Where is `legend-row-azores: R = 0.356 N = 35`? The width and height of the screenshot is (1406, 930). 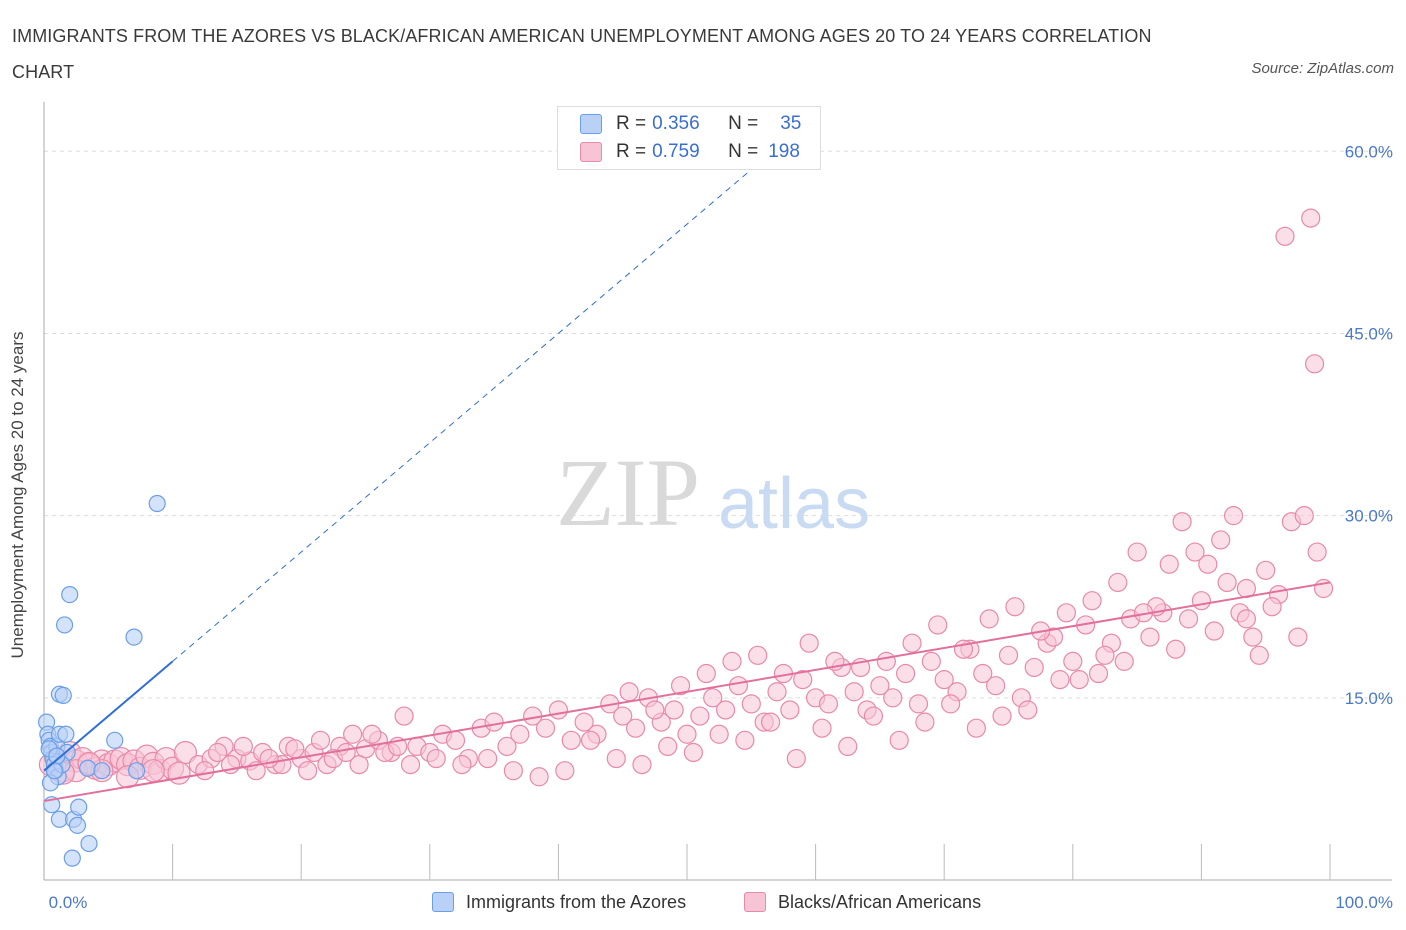 legend-row-azores: R = 0.356 N = 35 is located at coordinates (690, 124).